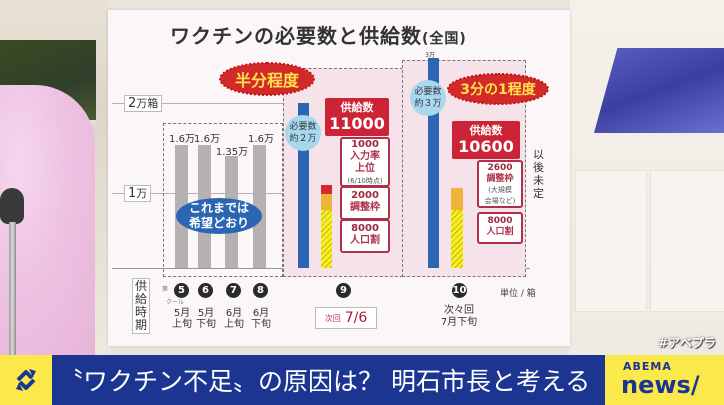  I want to click on period-round-6: 5月 下旬, so click(206, 319).